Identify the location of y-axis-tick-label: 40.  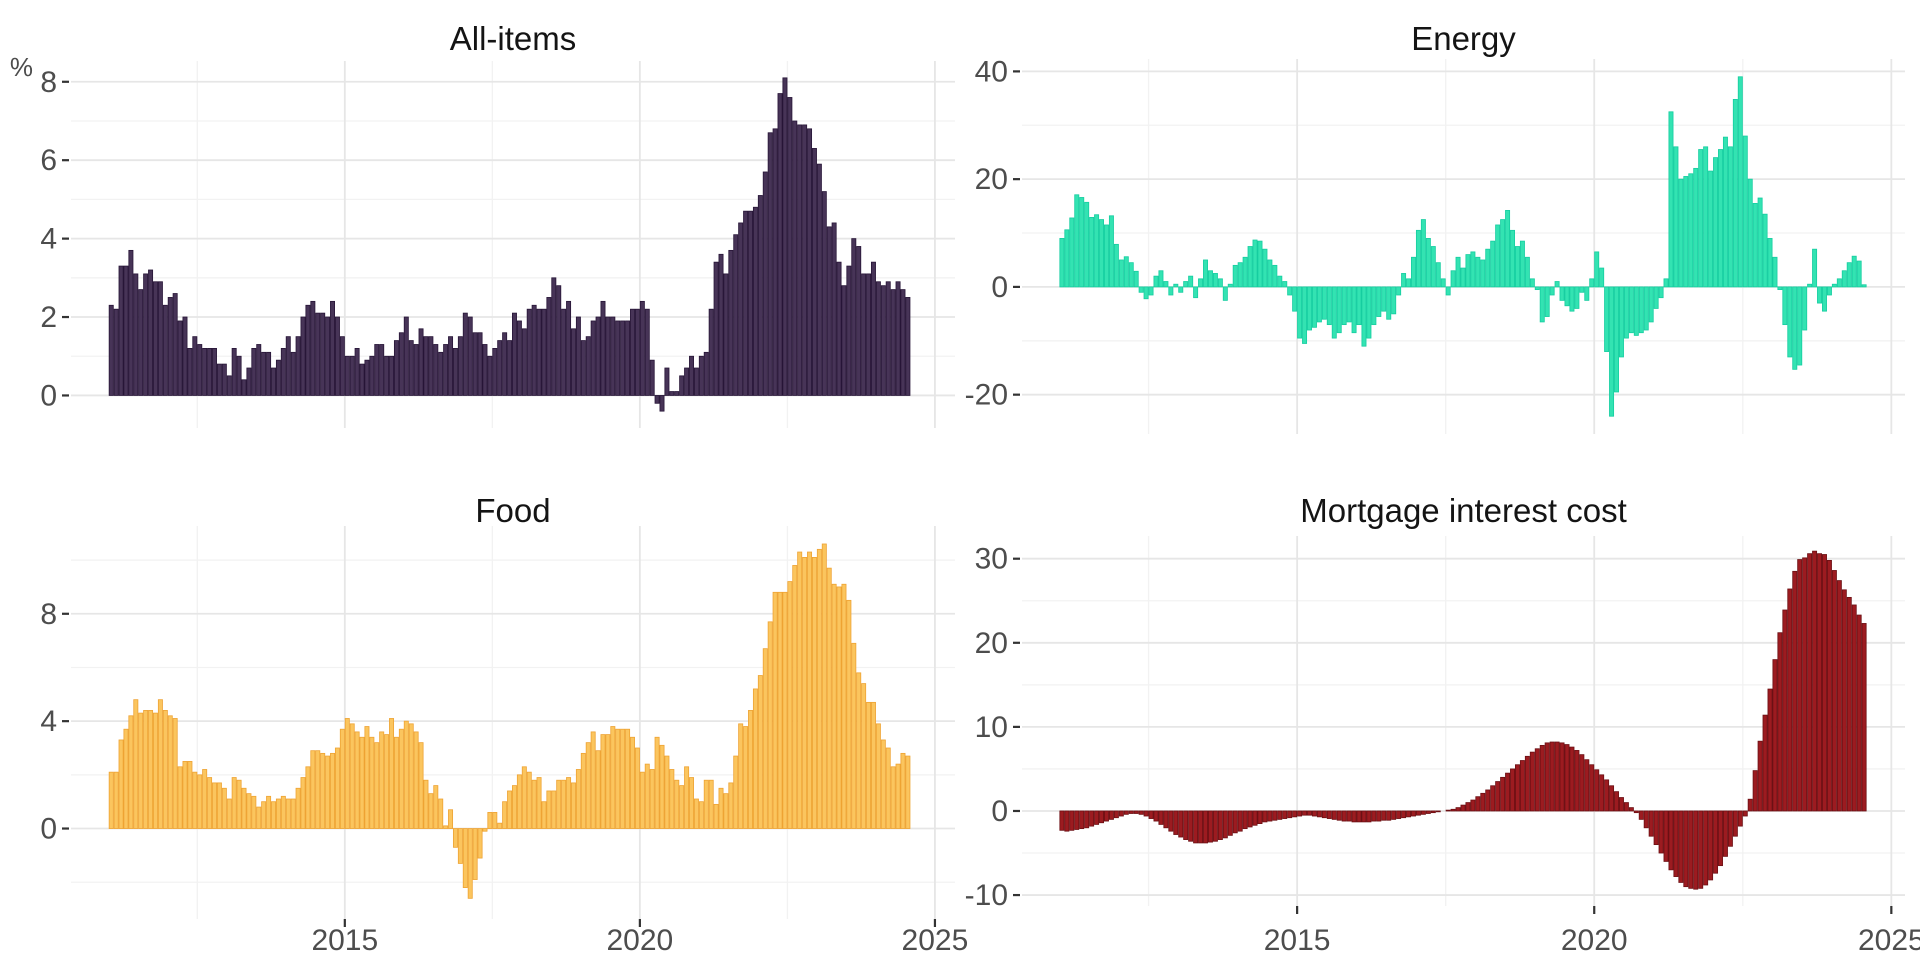
(991, 71).